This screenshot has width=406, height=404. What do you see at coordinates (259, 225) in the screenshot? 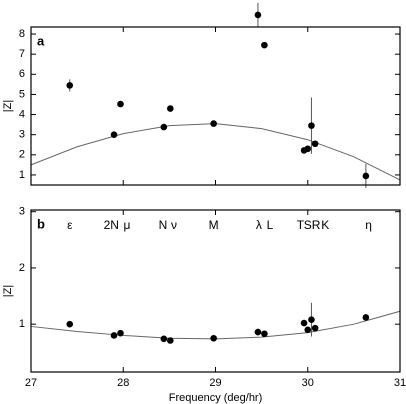
I see `constituent-label: λ` at bounding box center [259, 225].